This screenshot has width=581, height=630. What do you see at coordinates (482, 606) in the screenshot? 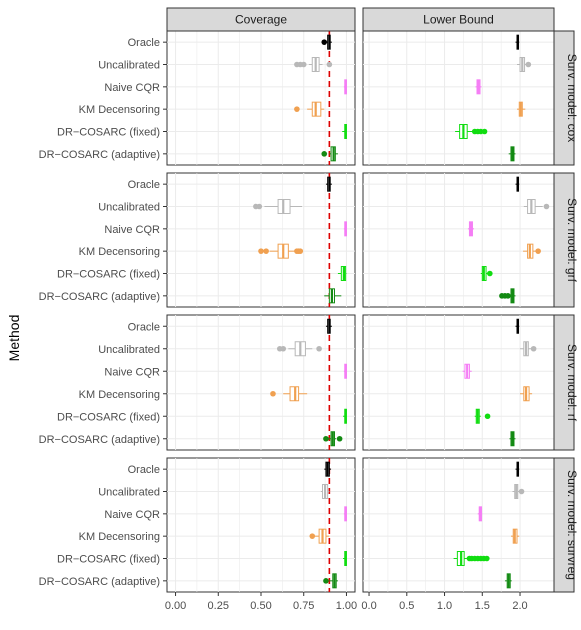
I see `x-tick-label: 1.5` at bounding box center [482, 606].